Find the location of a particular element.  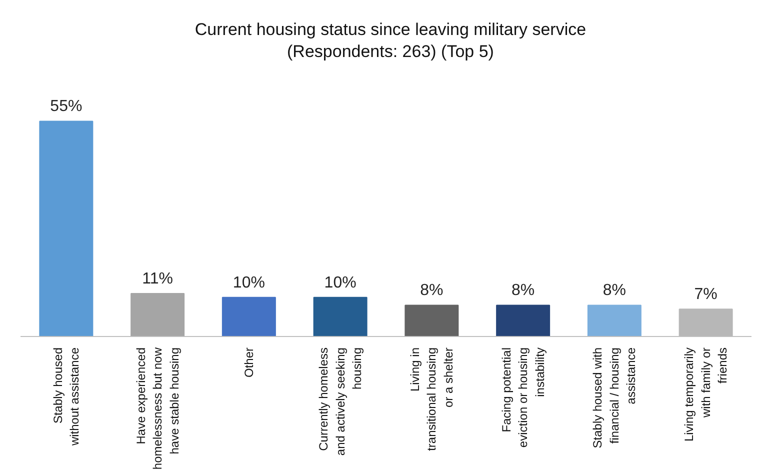

data-label: 55% is located at coordinates (66, 107).